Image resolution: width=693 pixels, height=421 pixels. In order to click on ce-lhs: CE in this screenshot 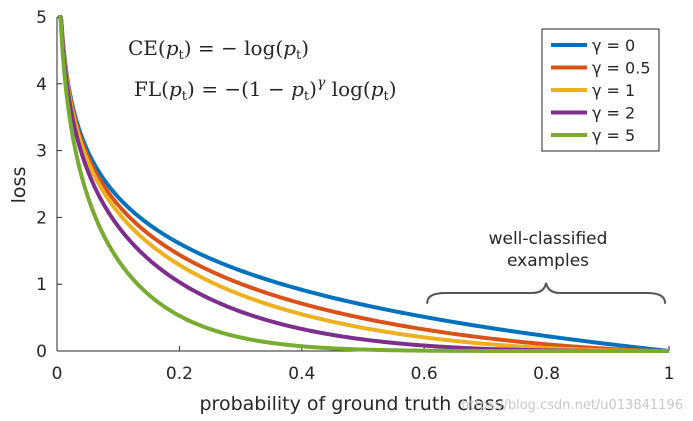, I will do `click(143, 48)`.